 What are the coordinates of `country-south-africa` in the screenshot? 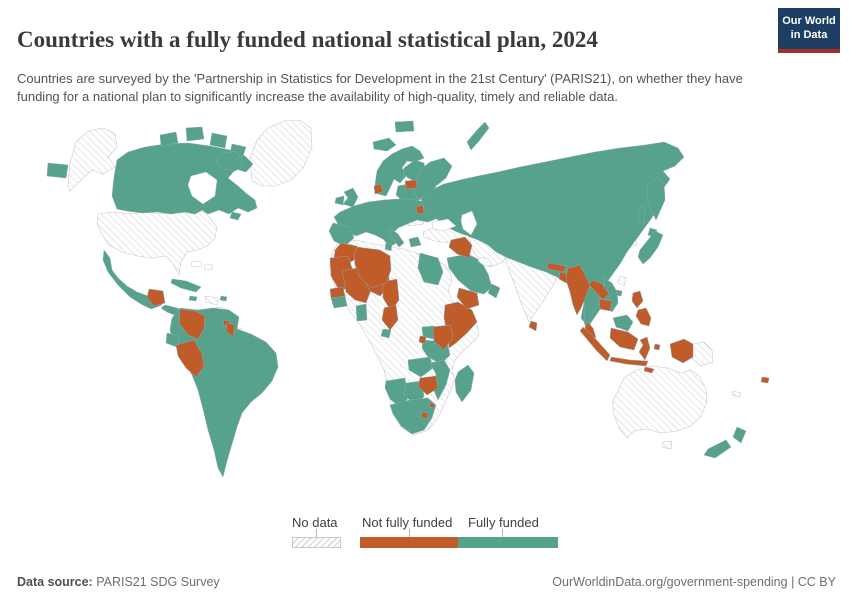 It's located at (413, 416).